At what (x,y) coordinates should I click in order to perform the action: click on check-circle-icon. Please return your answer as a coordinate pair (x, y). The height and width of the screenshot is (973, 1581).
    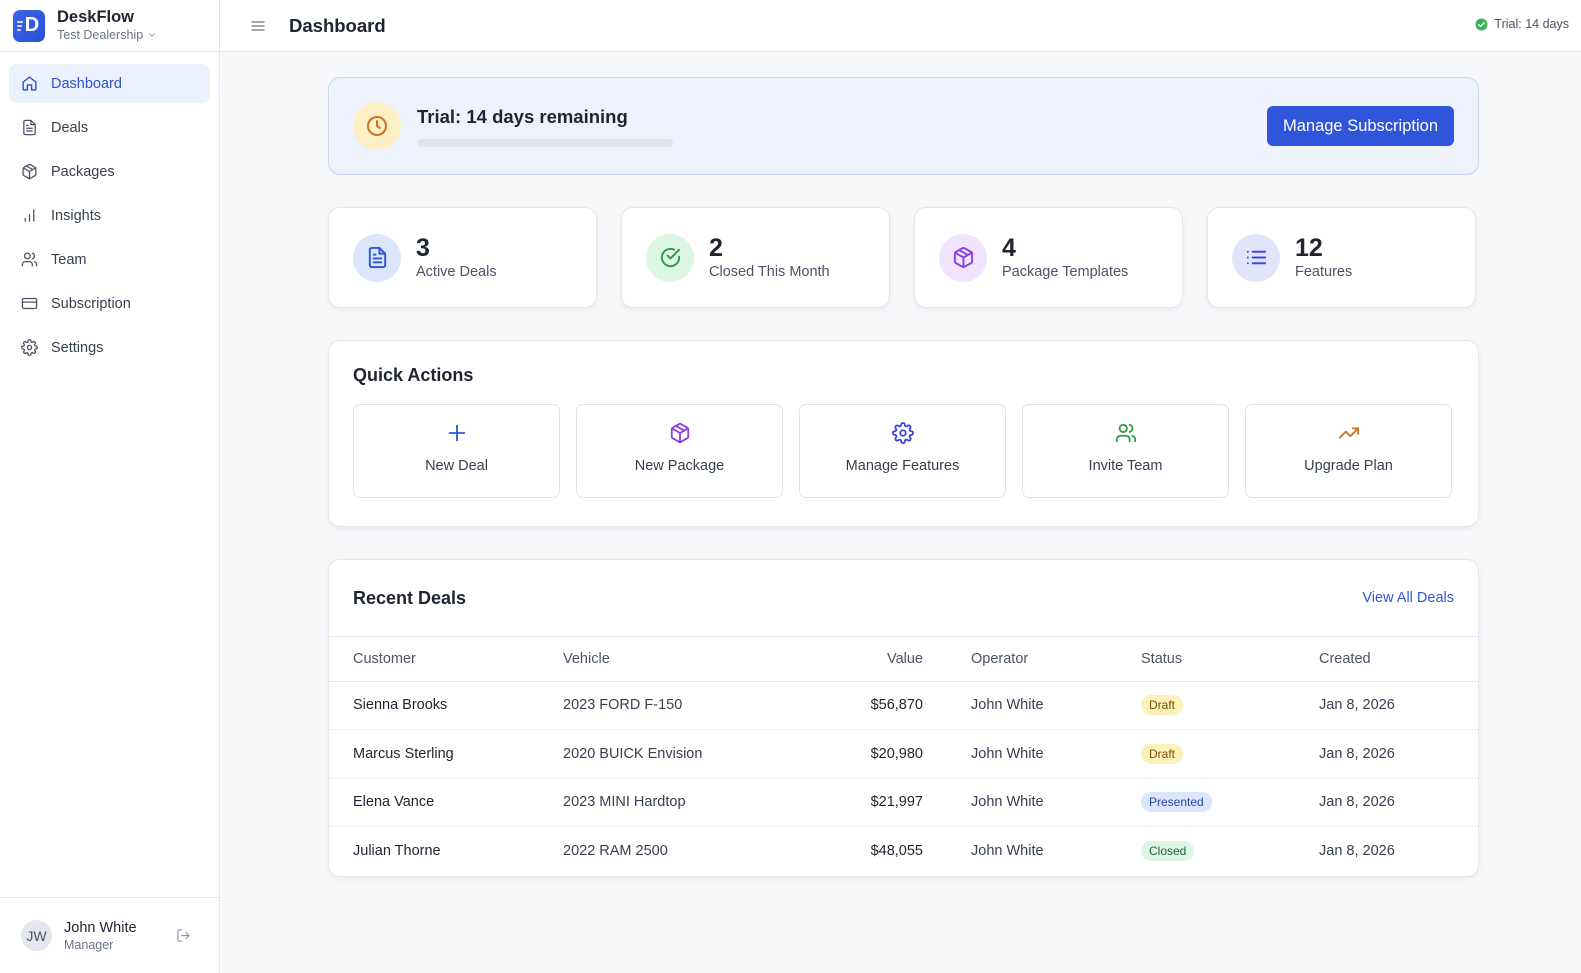
    Looking at the image, I should click on (670, 257).